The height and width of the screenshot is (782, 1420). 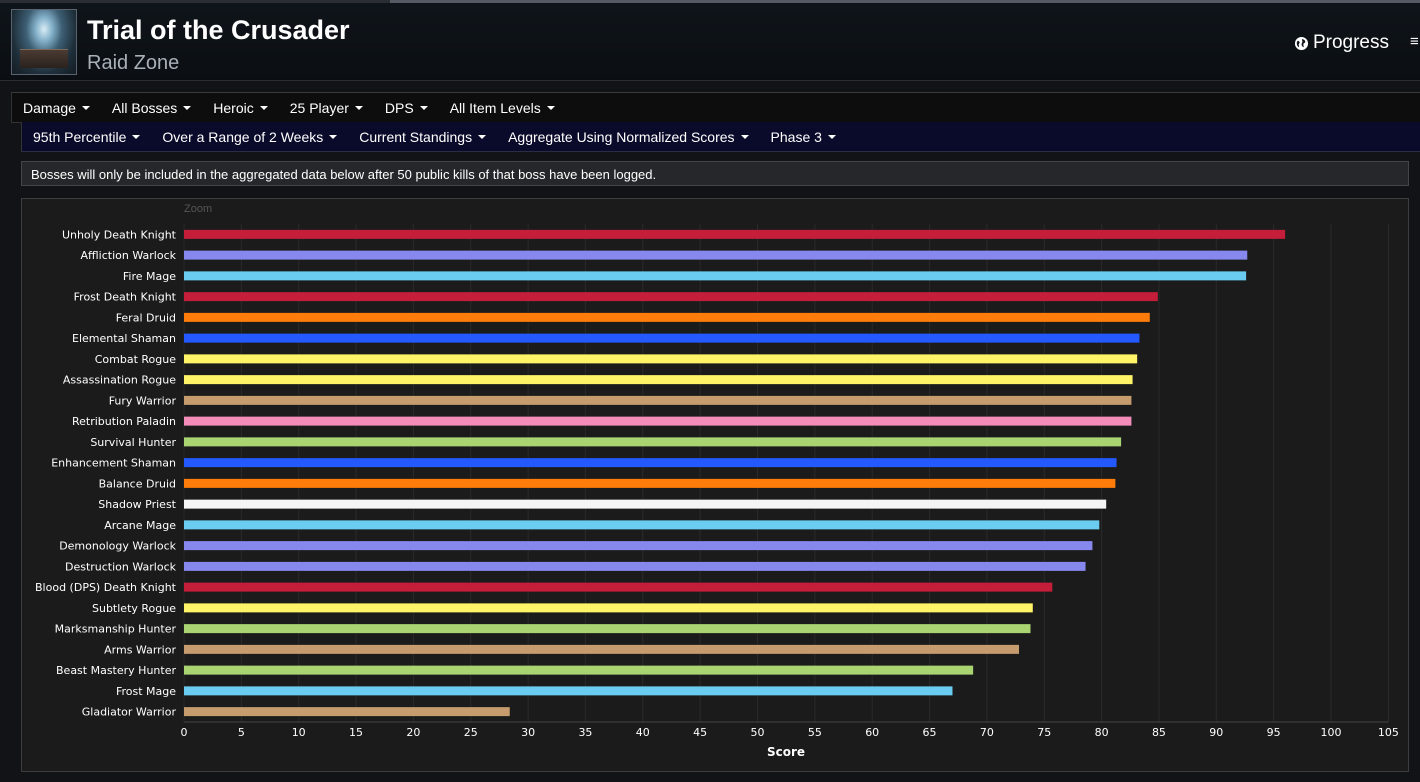 I want to click on zoom-label: Zoom, so click(x=198, y=209).